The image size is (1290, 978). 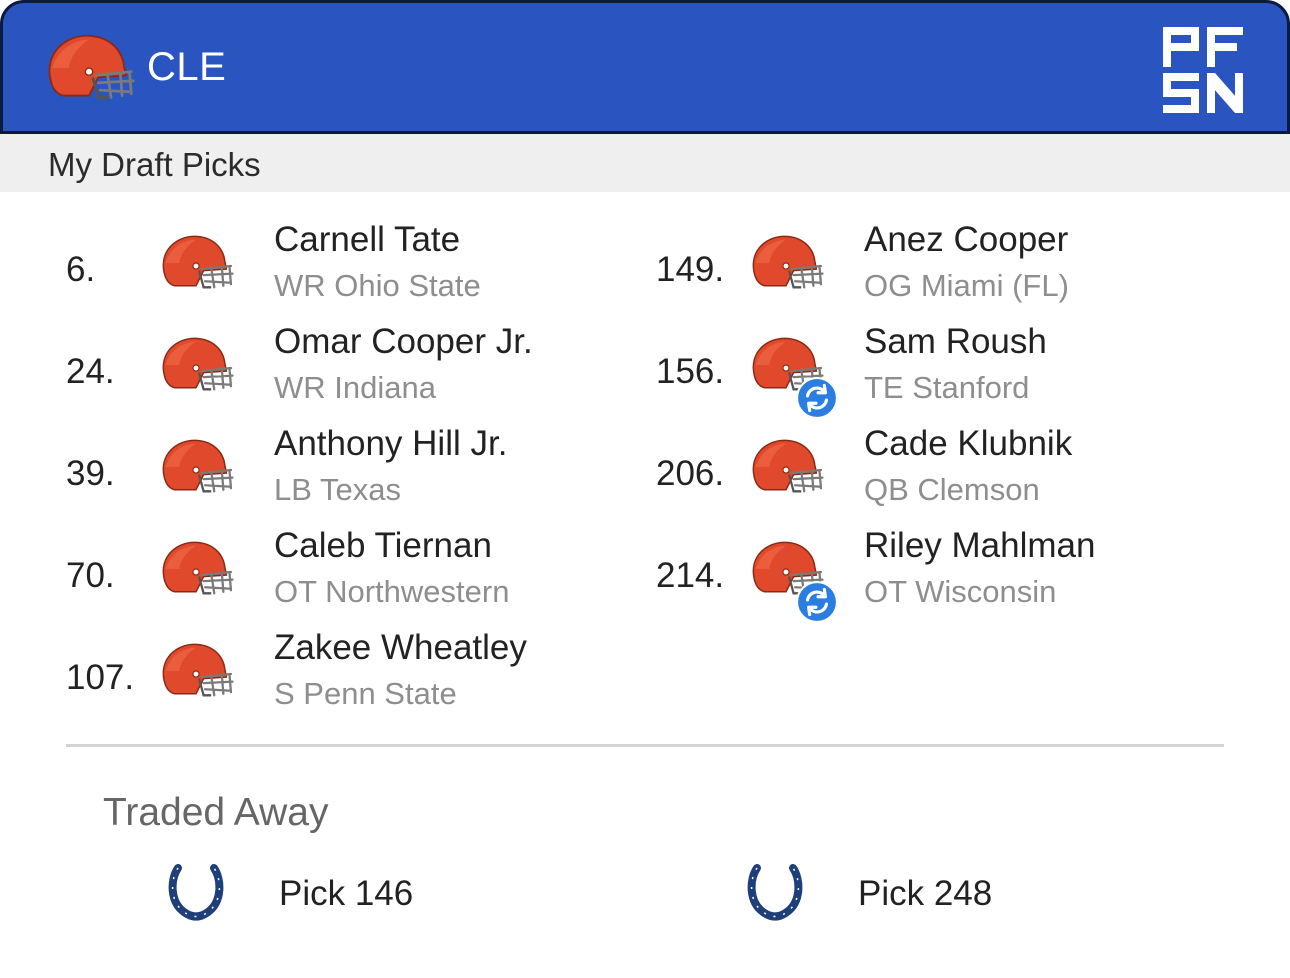 What do you see at coordinates (955, 341) in the screenshot?
I see `player-name: Sam Roush` at bounding box center [955, 341].